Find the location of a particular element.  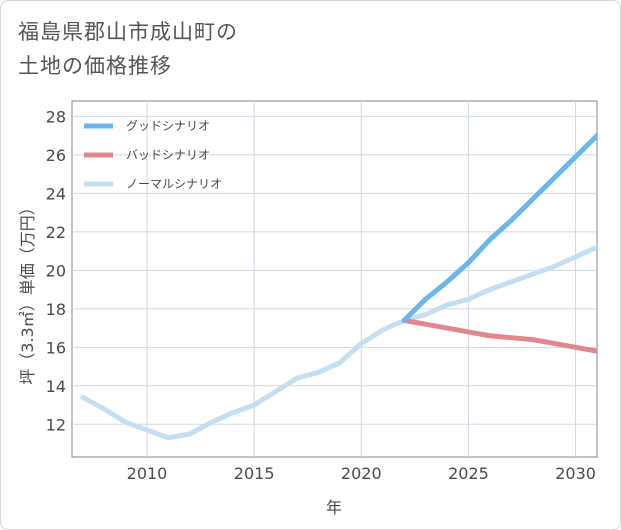

y-tick-label: 18 is located at coordinates (56, 309).